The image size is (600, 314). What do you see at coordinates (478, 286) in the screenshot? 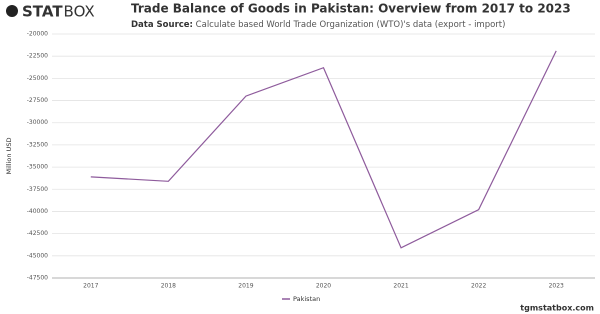
I see `x-tick-label: 2022` at bounding box center [478, 286].